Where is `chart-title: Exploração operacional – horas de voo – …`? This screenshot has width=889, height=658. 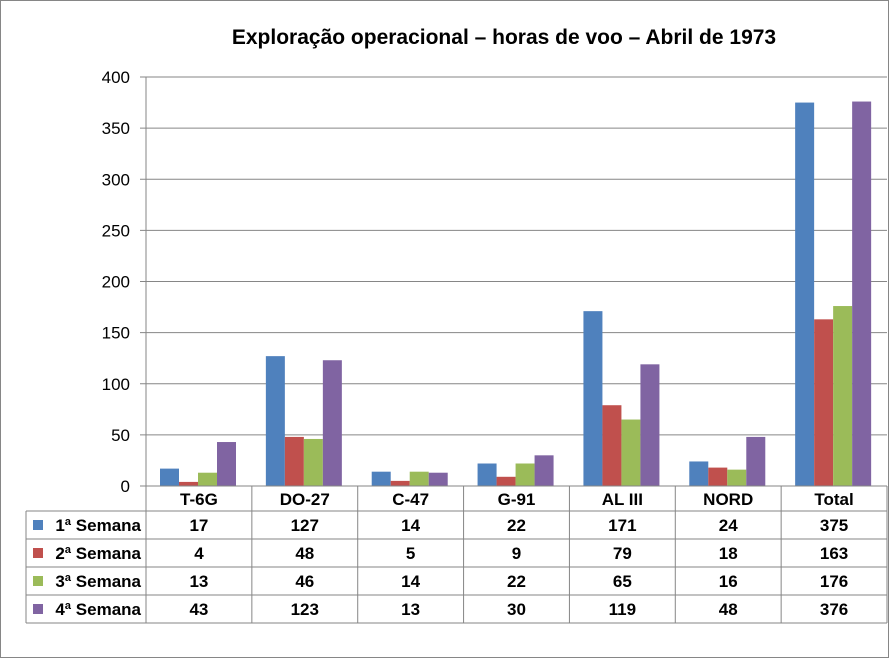
chart-title: Exploração operacional – horas de voo – … is located at coordinates (504, 37).